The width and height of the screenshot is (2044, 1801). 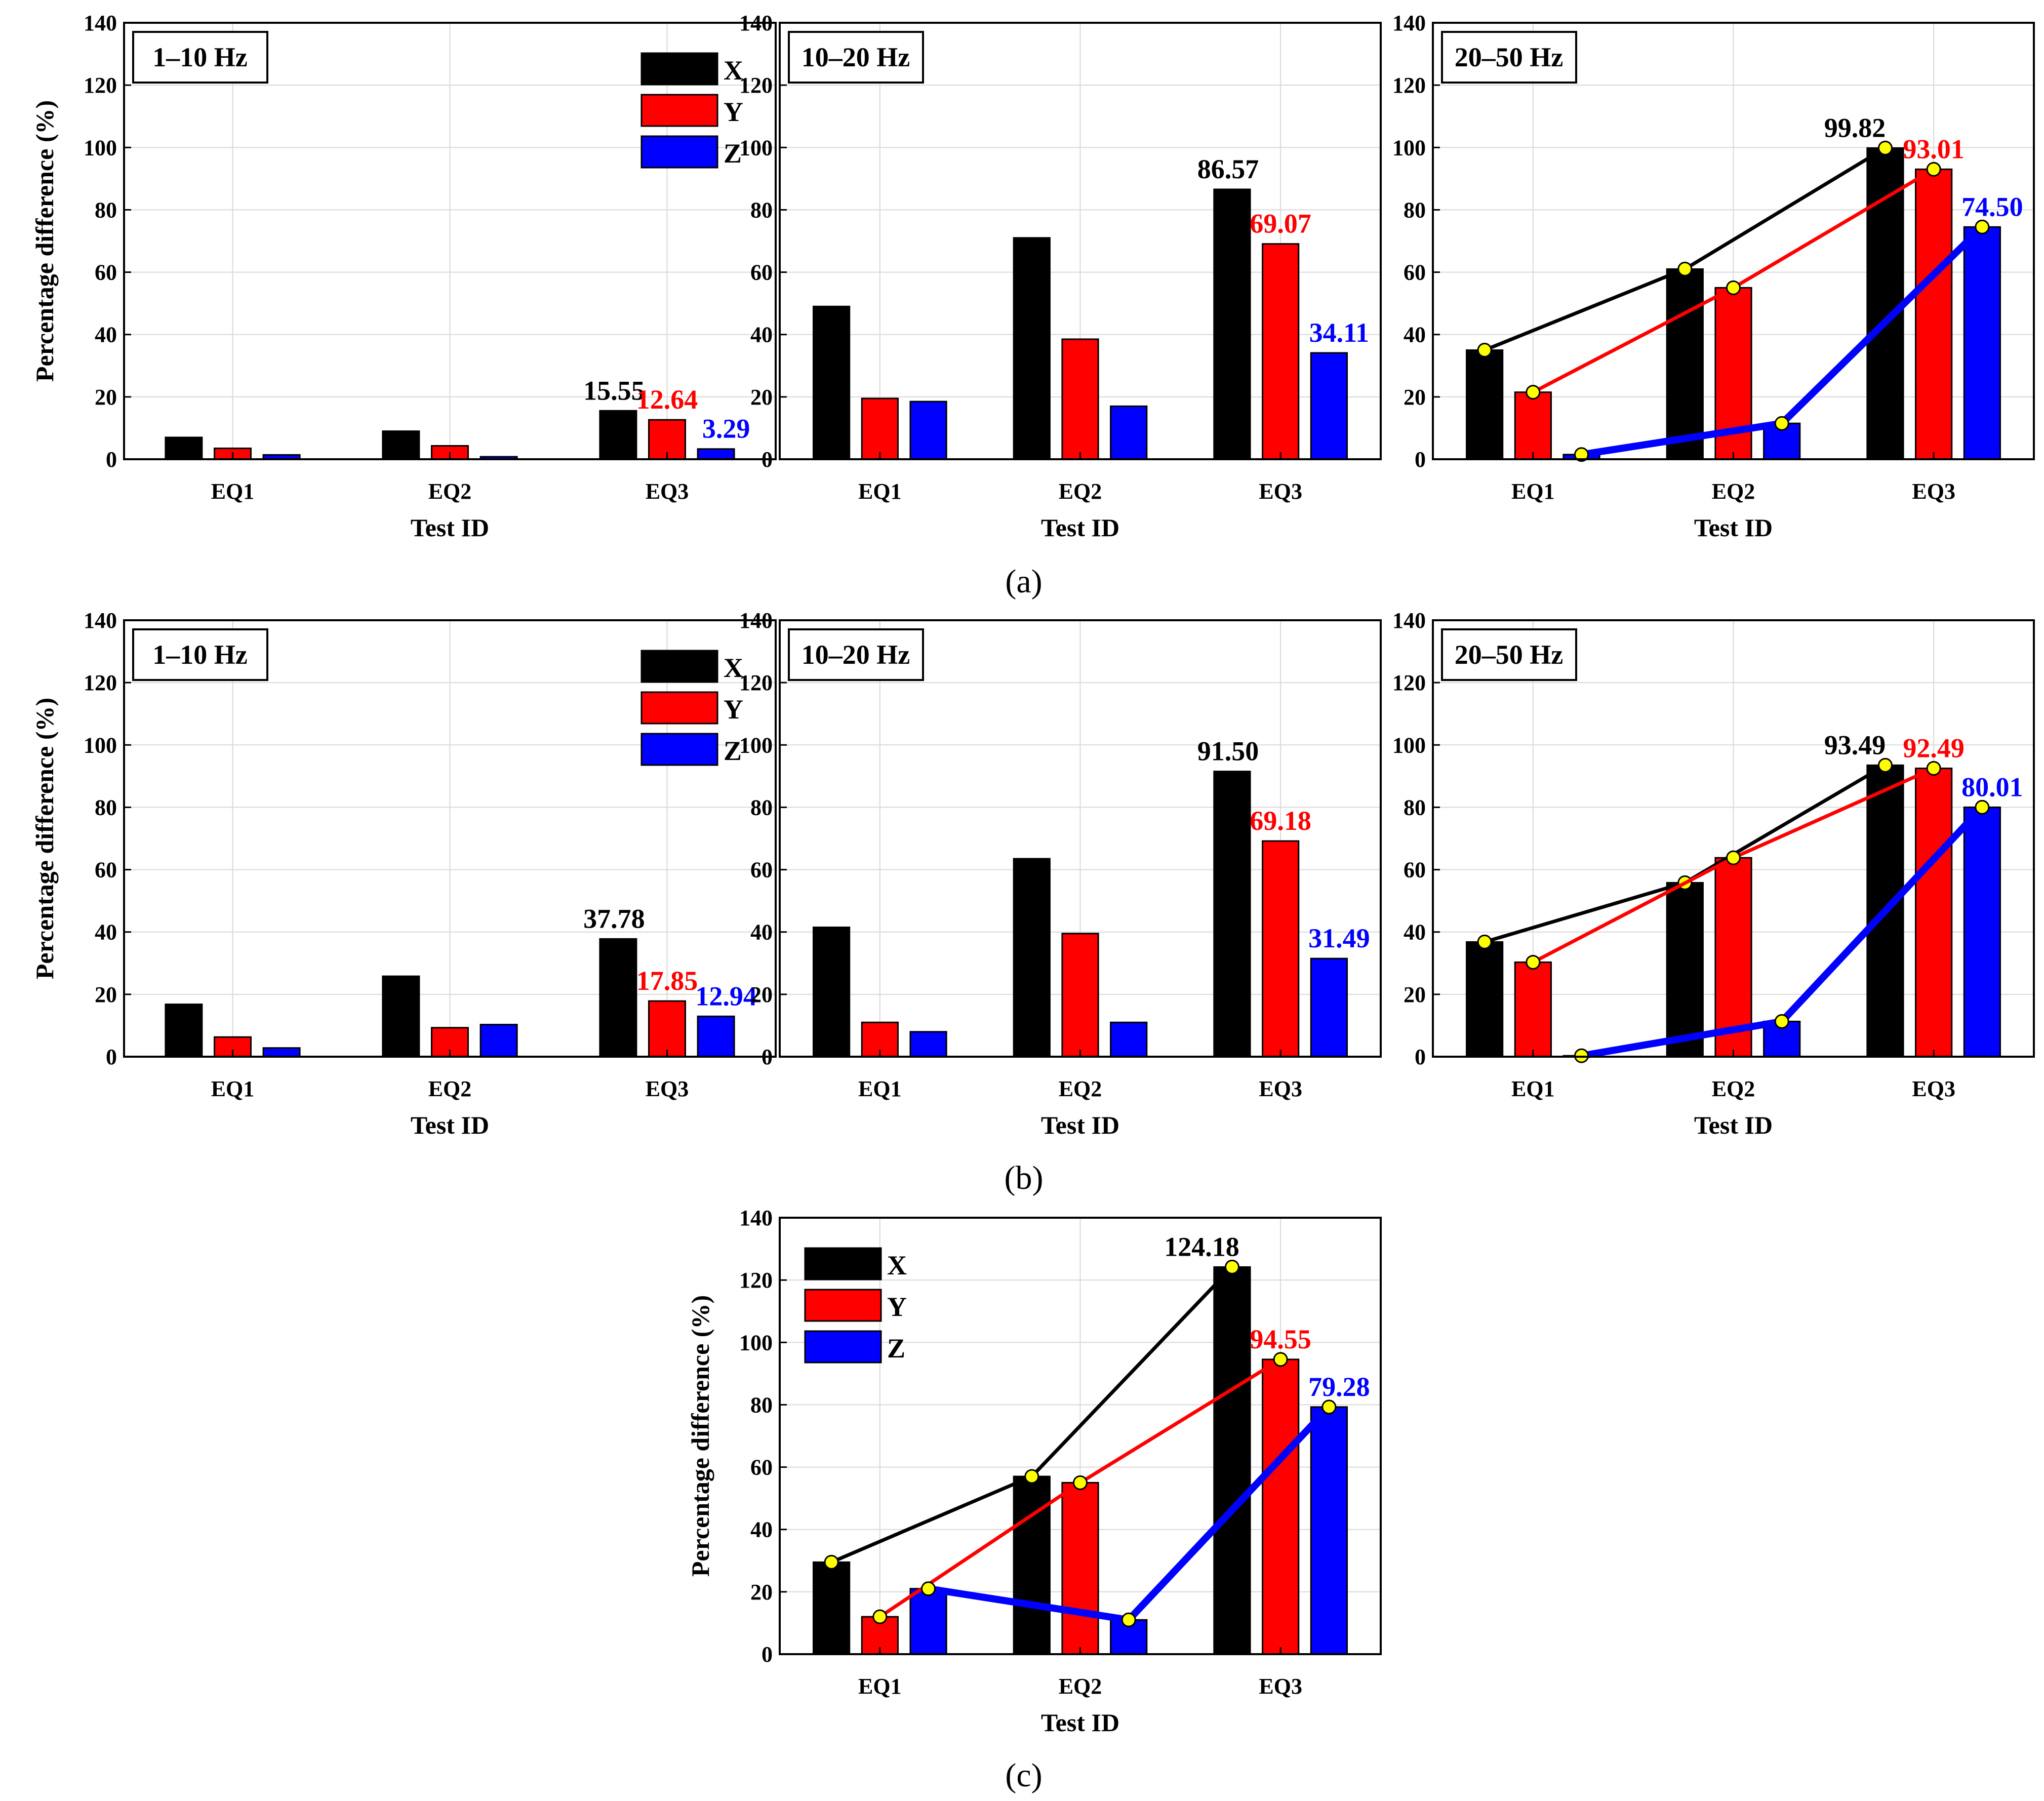 I want to click on marker-x-eq2, so click(x=1031, y=1476).